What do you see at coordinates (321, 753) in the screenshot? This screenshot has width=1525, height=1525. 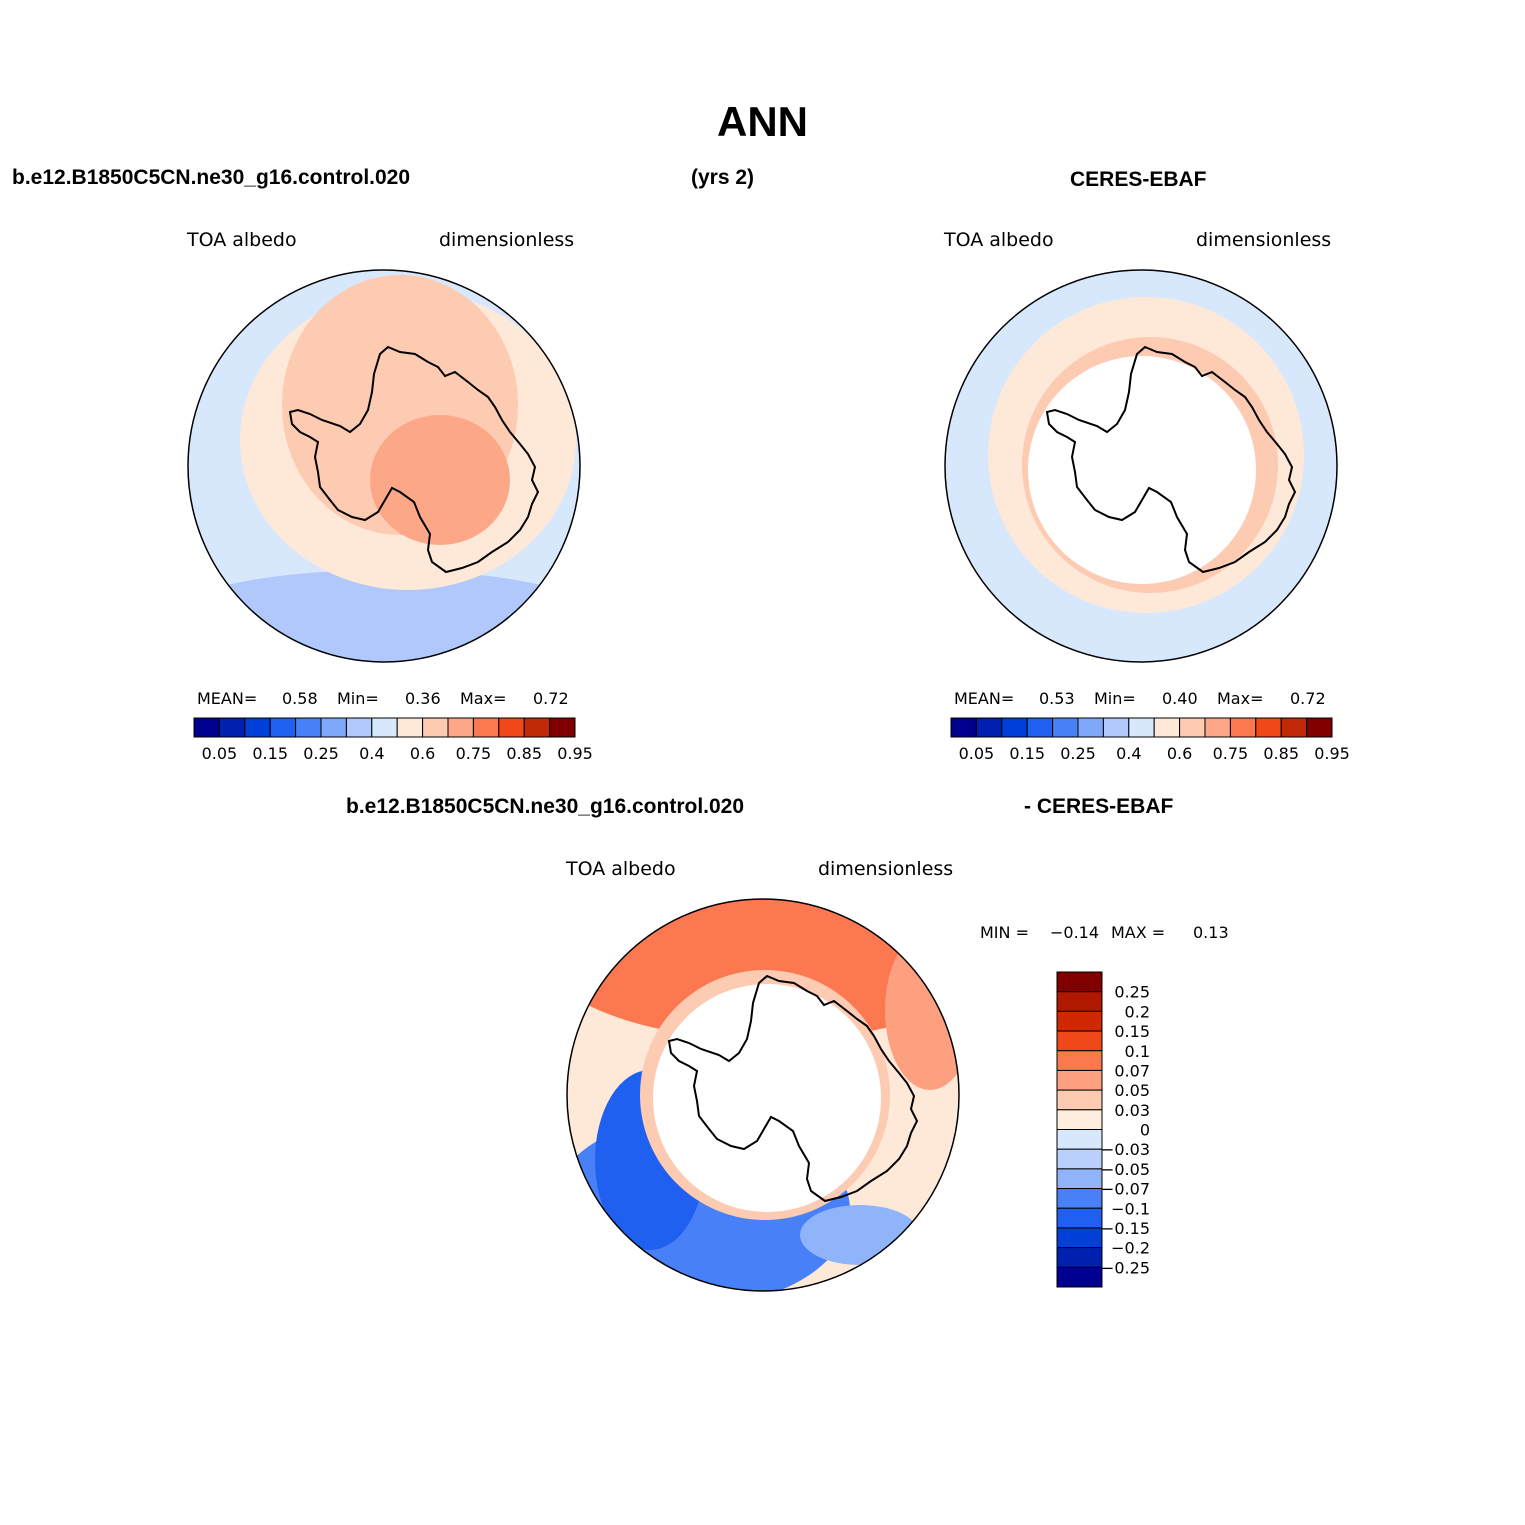 I see `colorbar1-tick-label: 0.25` at bounding box center [321, 753].